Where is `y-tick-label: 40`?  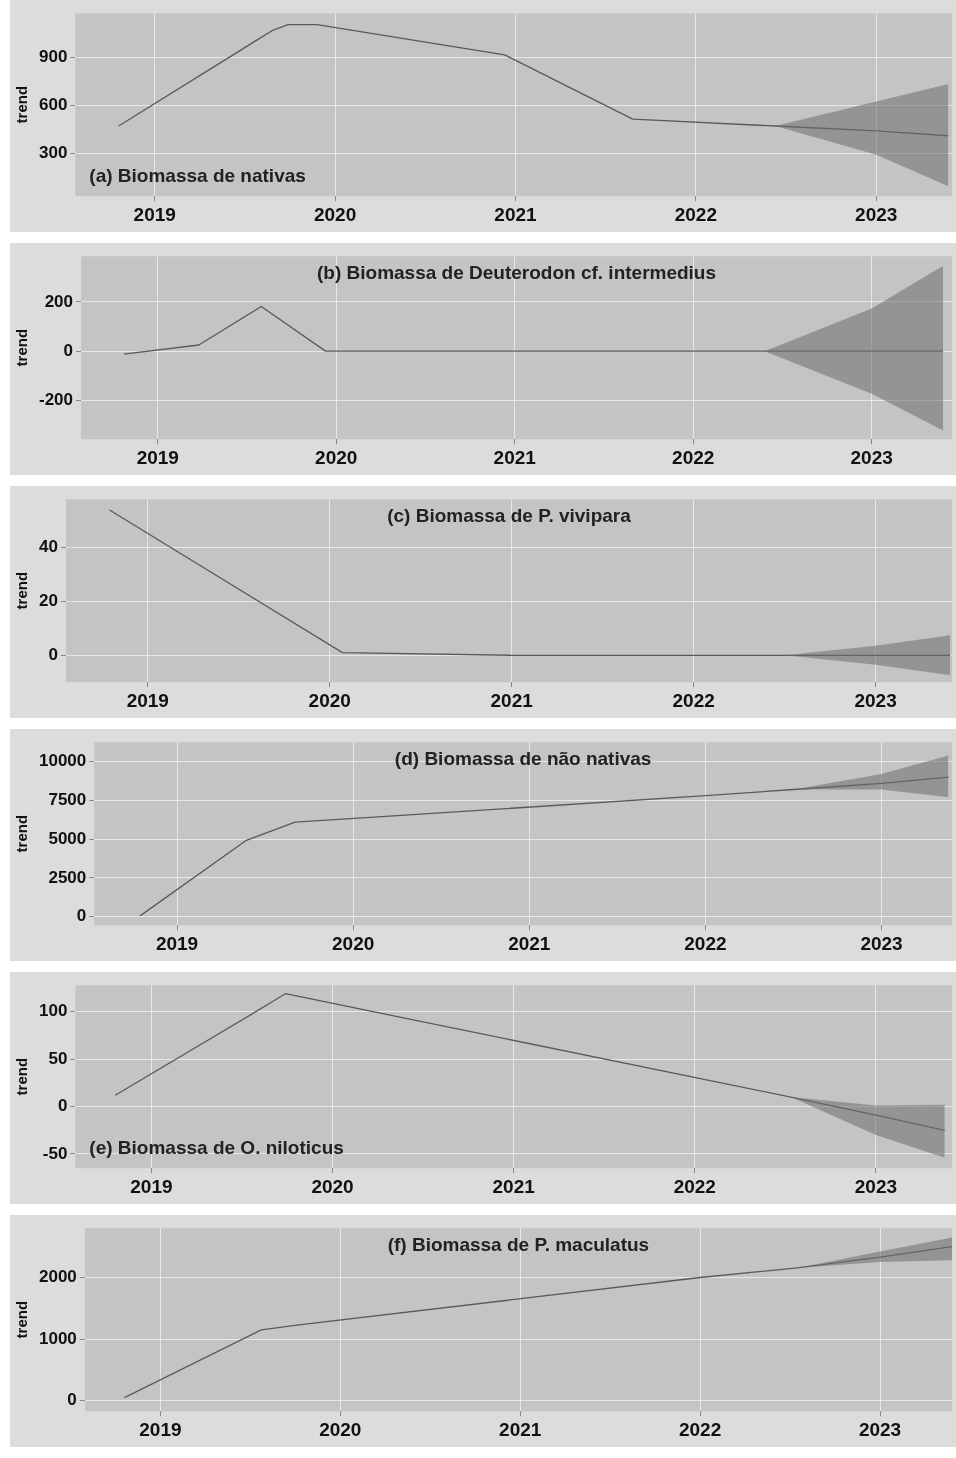 y-tick-label: 40 is located at coordinates (48, 547).